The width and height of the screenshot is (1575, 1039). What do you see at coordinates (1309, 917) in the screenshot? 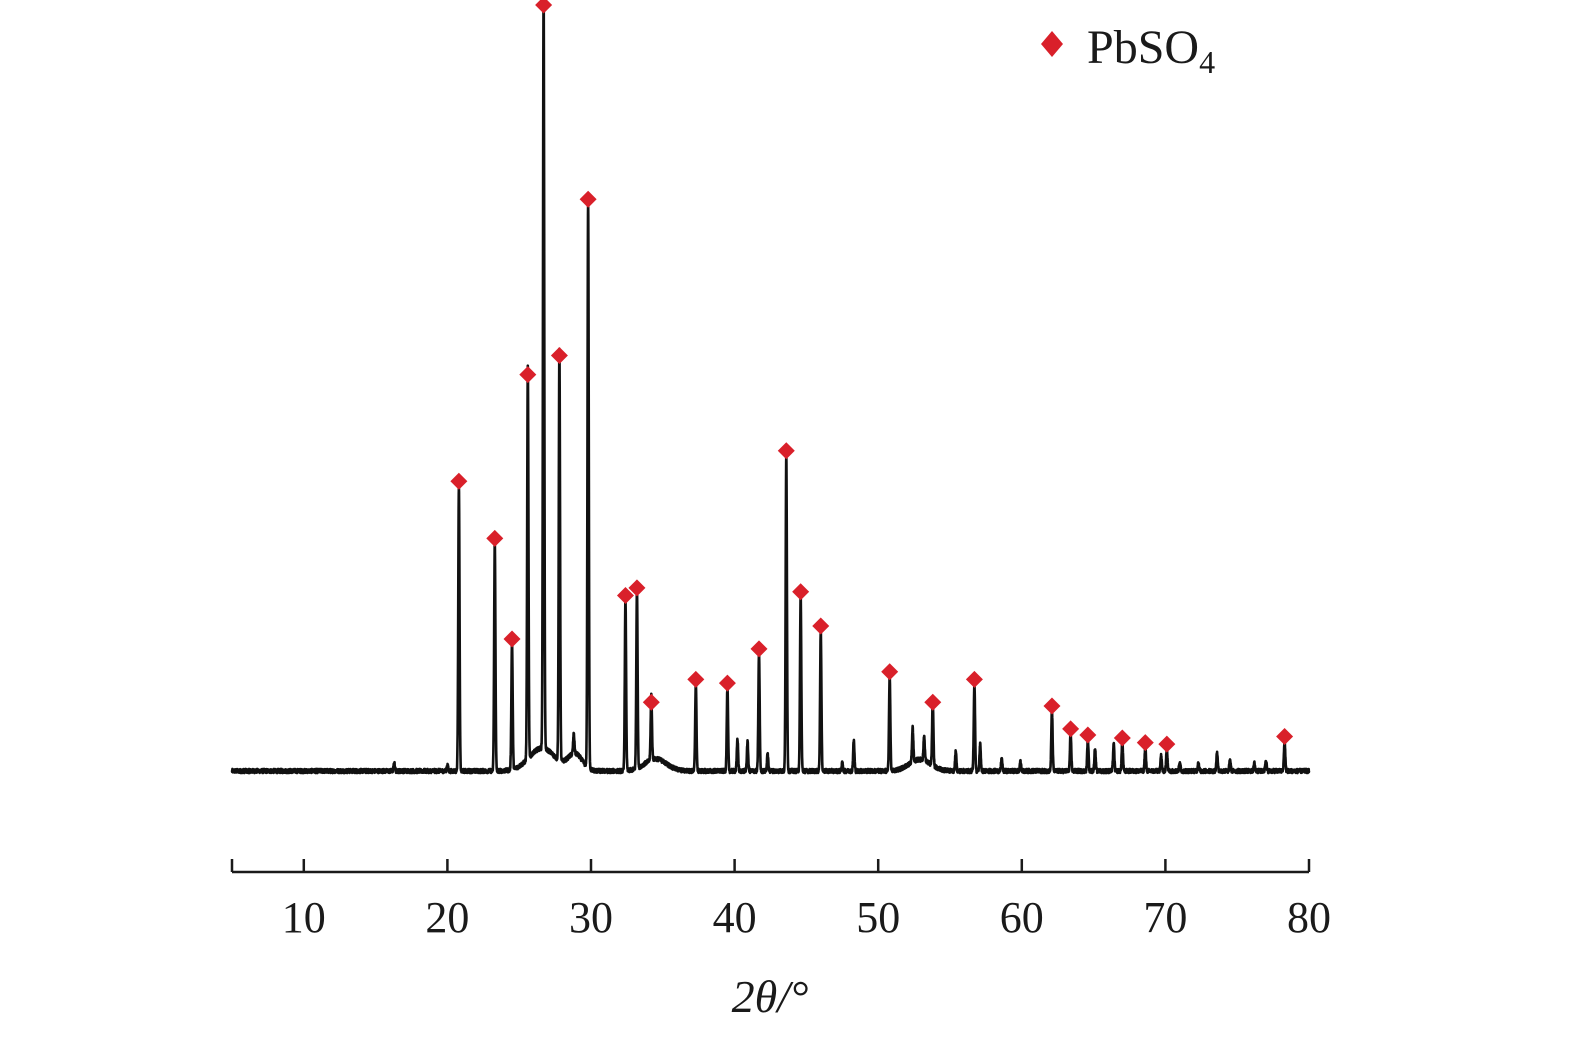
I see `x-tick-label: 80` at bounding box center [1309, 917].